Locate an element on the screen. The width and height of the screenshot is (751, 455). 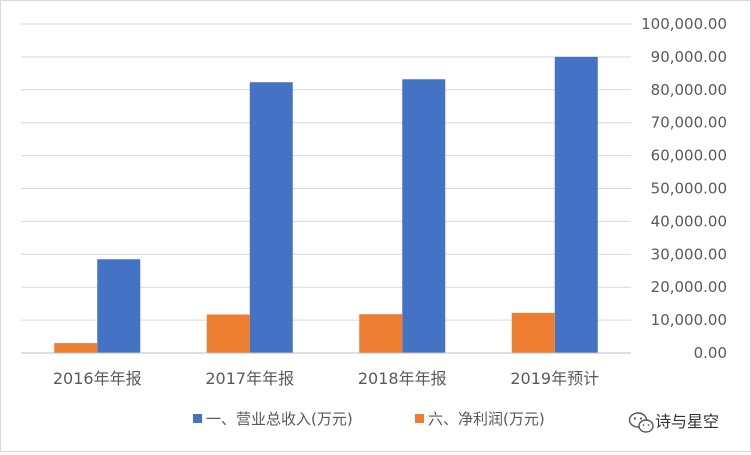
watermark: 诗与星空 is located at coordinates (673, 422).